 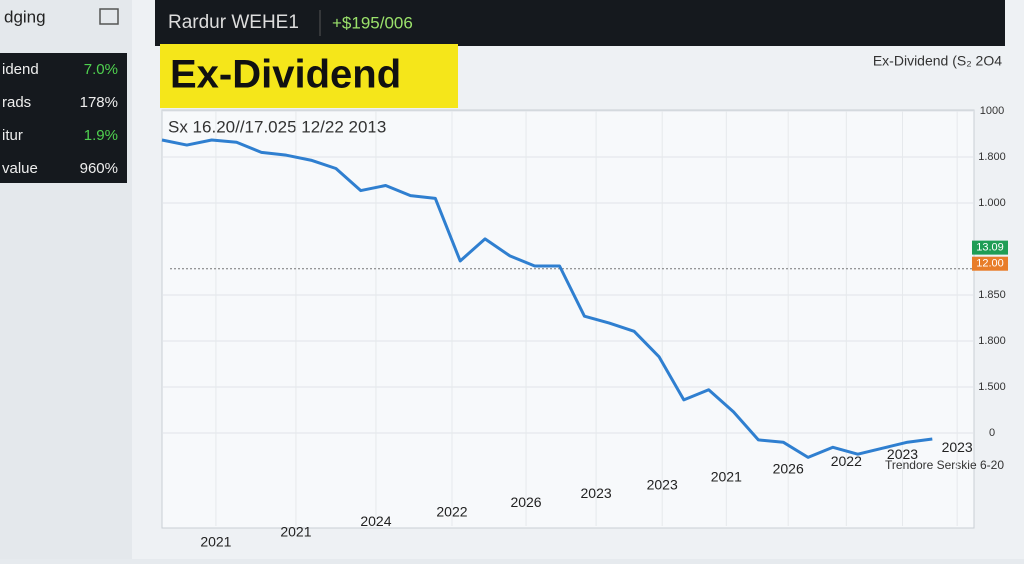 I want to click on row-value: 178%, so click(x=99, y=102).